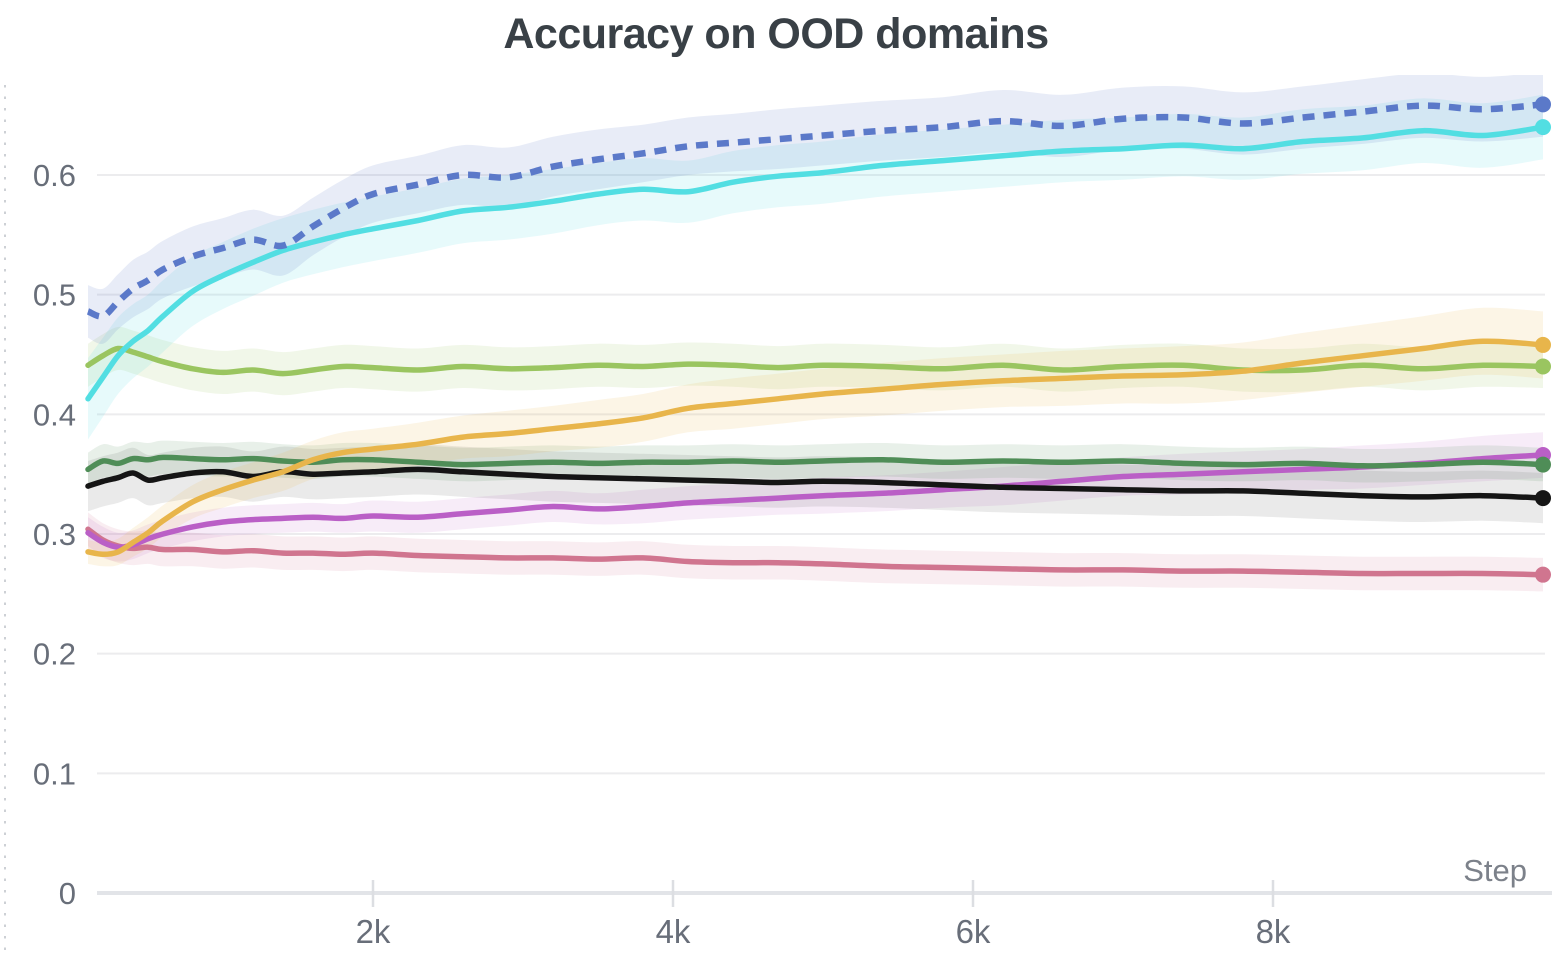  What do you see at coordinates (815, 483) in the screenshot?
I see `series-line-black` at bounding box center [815, 483].